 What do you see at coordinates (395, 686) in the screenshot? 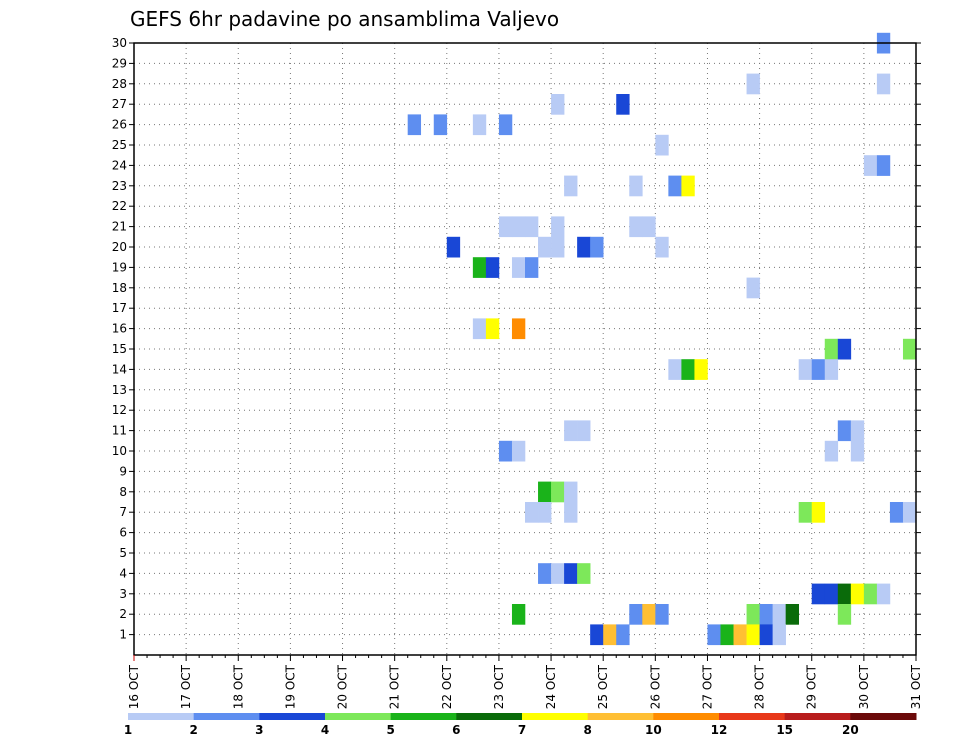
I see `x-tick-label: 21 OCT` at bounding box center [395, 686].